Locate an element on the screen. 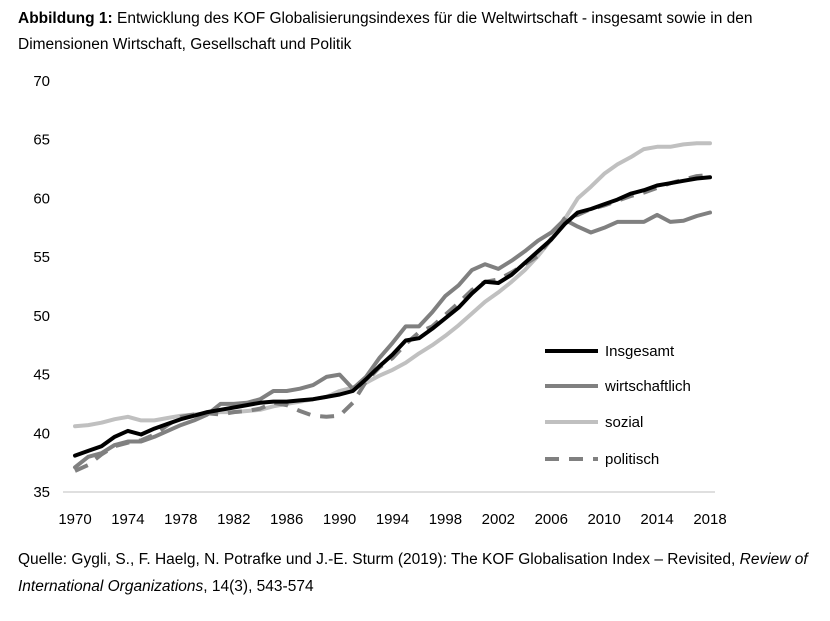 This screenshot has height=621, width=830. source-journal: Review of International Organizations is located at coordinates (413, 573).